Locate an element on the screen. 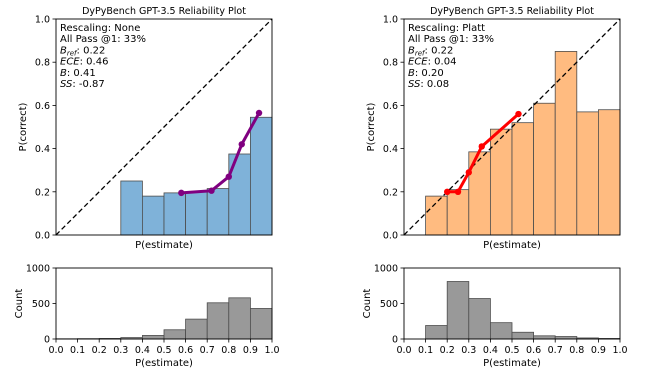 Image resolution: width=645 pixels, height=373 pixels. annotation-line: ECE: 0.04 is located at coordinates (432, 62).